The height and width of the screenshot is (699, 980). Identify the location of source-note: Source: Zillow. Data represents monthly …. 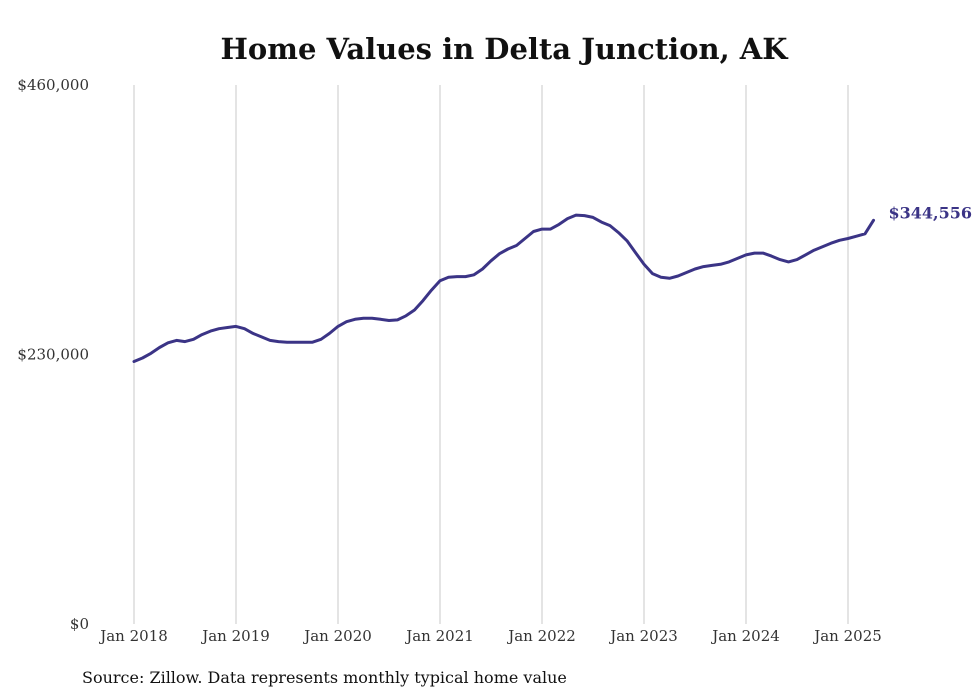
(324, 677).